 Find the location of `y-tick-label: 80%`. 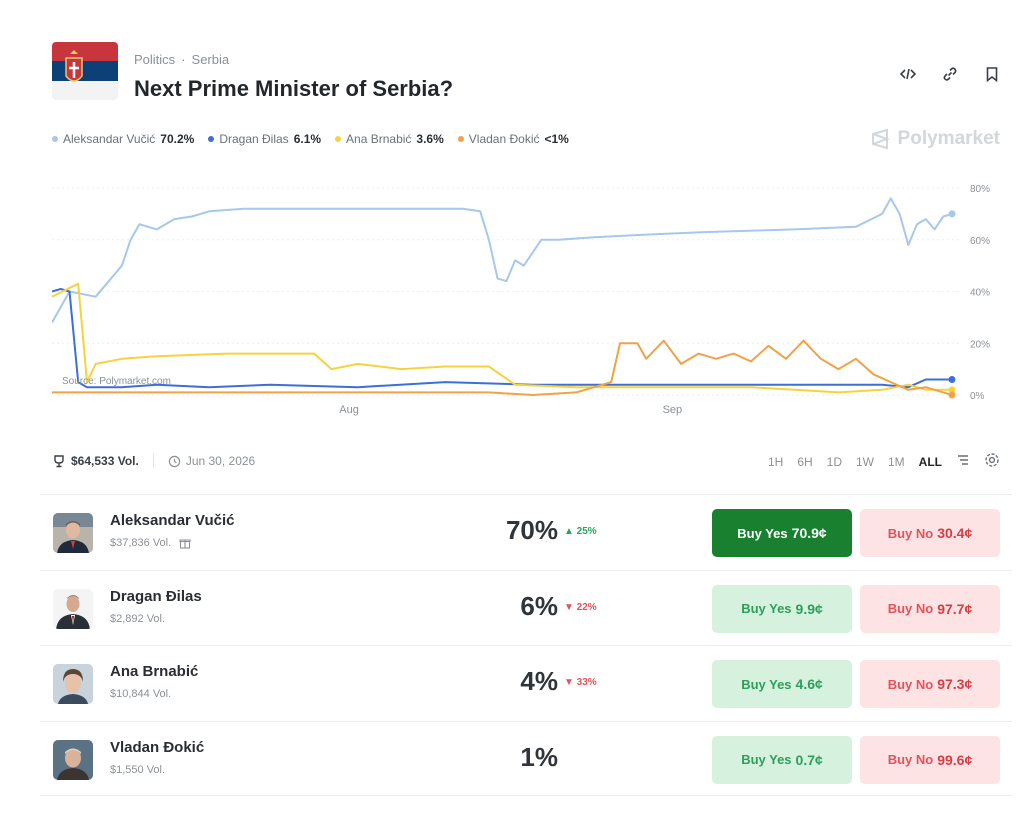

y-tick-label: 80% is located at coordinates (980, 189).